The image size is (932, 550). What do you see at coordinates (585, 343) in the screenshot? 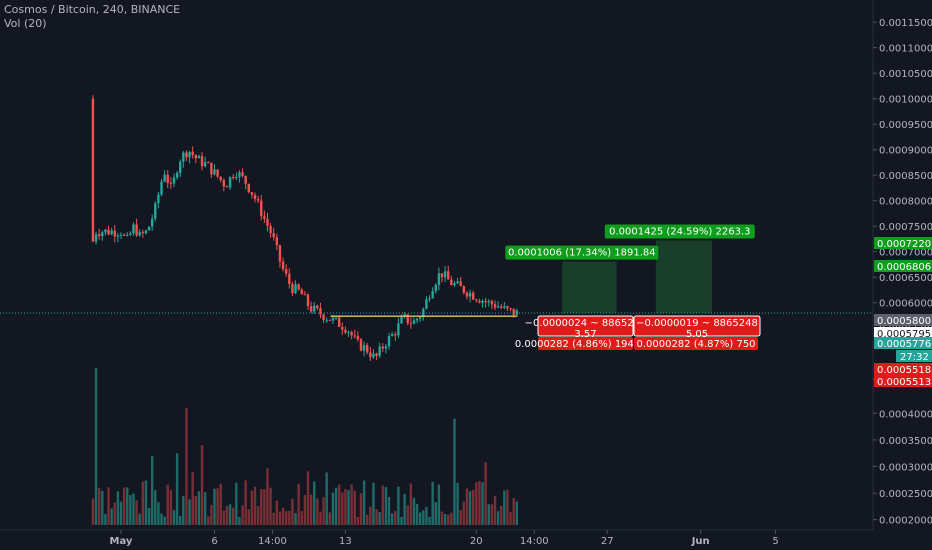
I see `stop-label-bg` at bounding box center [585, 343].